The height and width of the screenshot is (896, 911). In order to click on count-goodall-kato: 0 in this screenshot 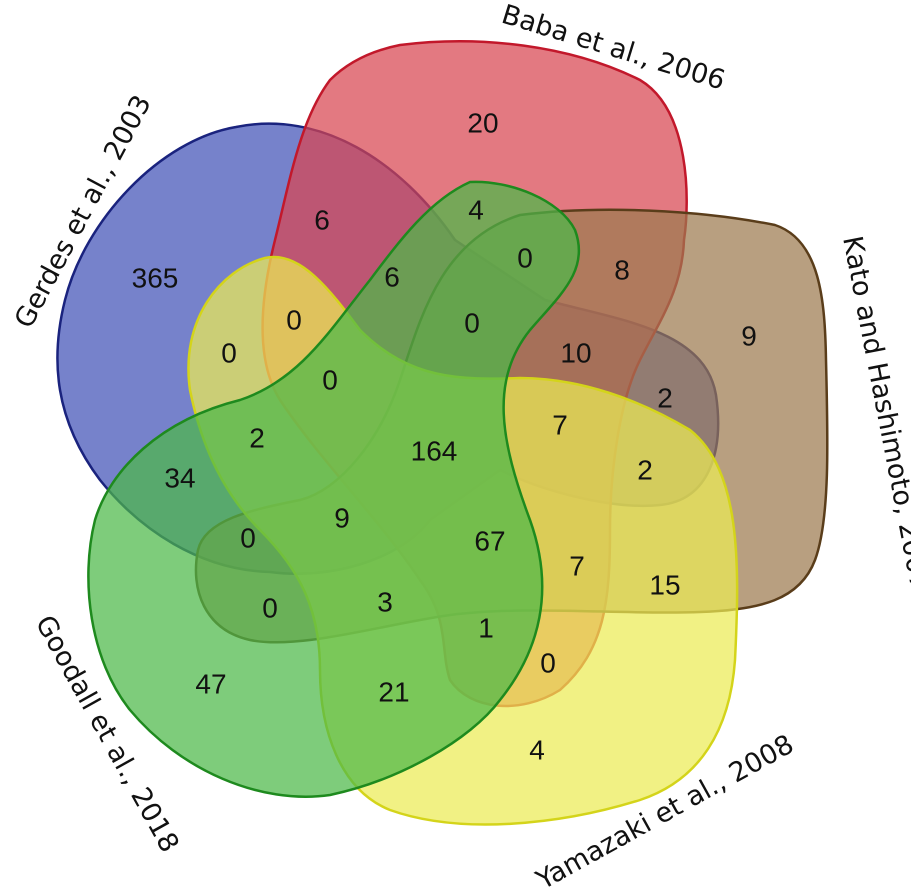, I will do `click(270, 607)`.